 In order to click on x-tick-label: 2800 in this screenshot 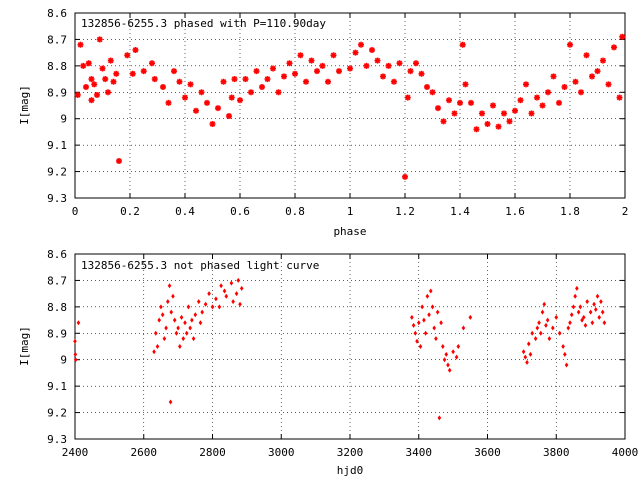, I will do `click(212, 452)`.